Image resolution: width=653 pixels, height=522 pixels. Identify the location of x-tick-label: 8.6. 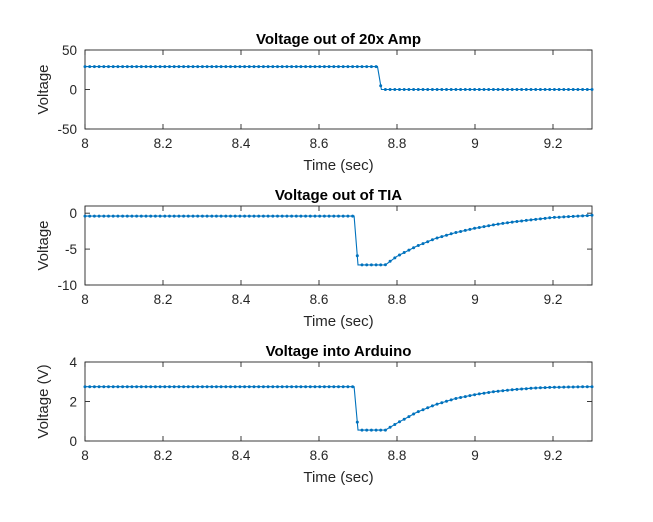
(319, 299).